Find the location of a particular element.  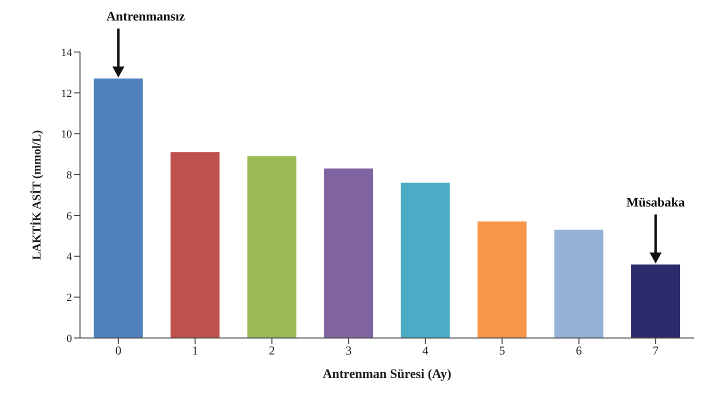

y-tick-label: 2 is located at coordinates (69, 298).